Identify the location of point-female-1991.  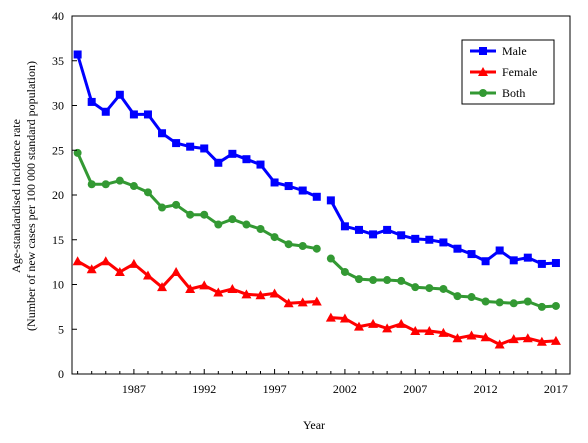
(190, 288).